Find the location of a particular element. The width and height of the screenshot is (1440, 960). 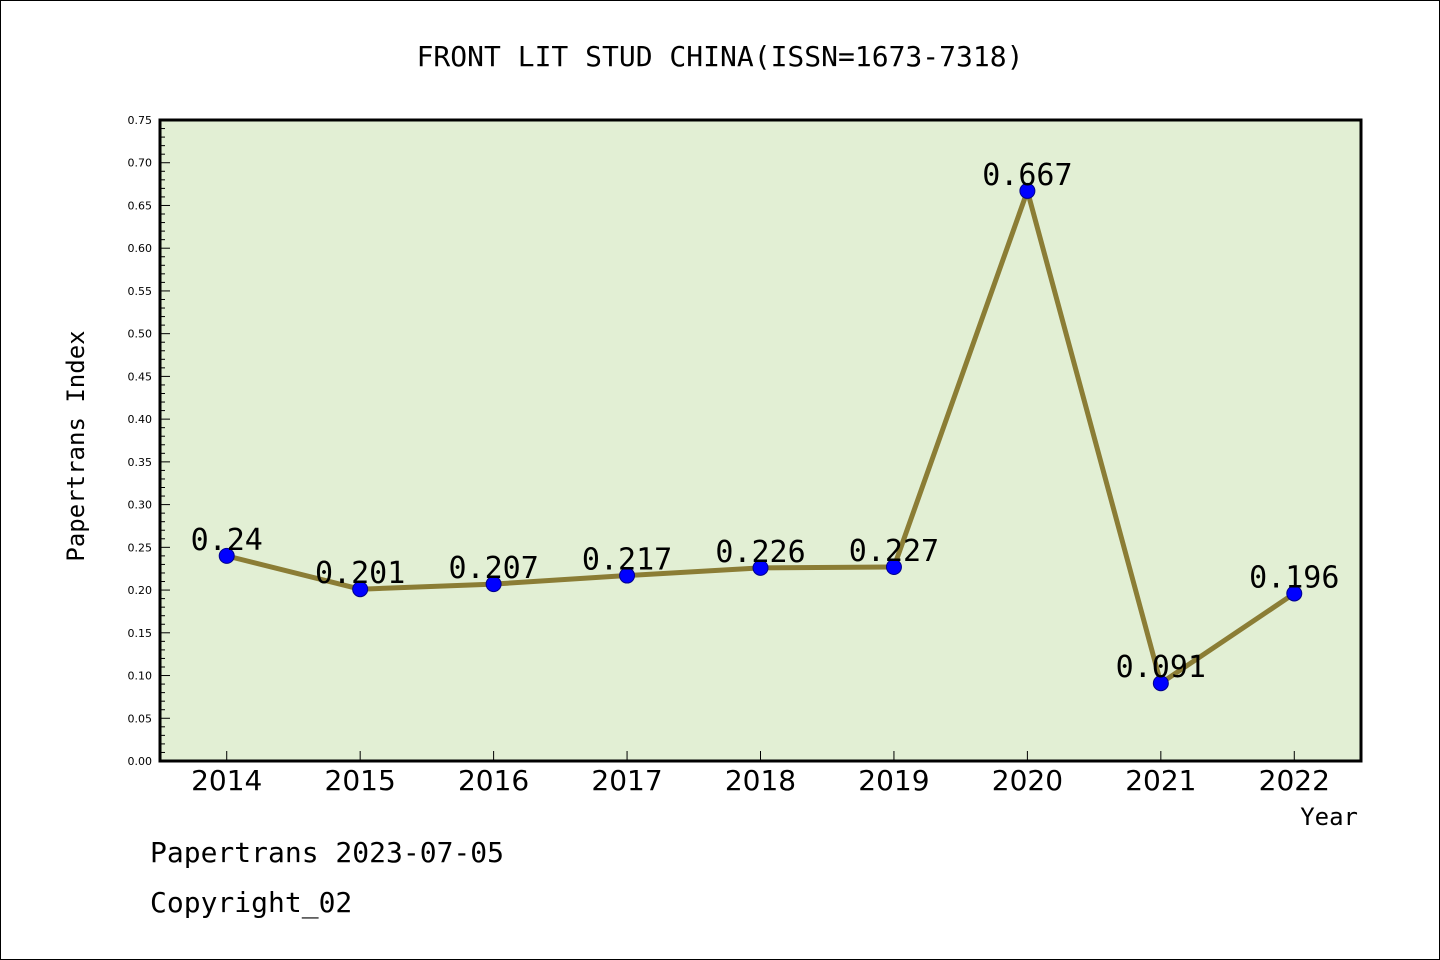

y-tick-label: 0.30 is located at coordinates (140, 505).